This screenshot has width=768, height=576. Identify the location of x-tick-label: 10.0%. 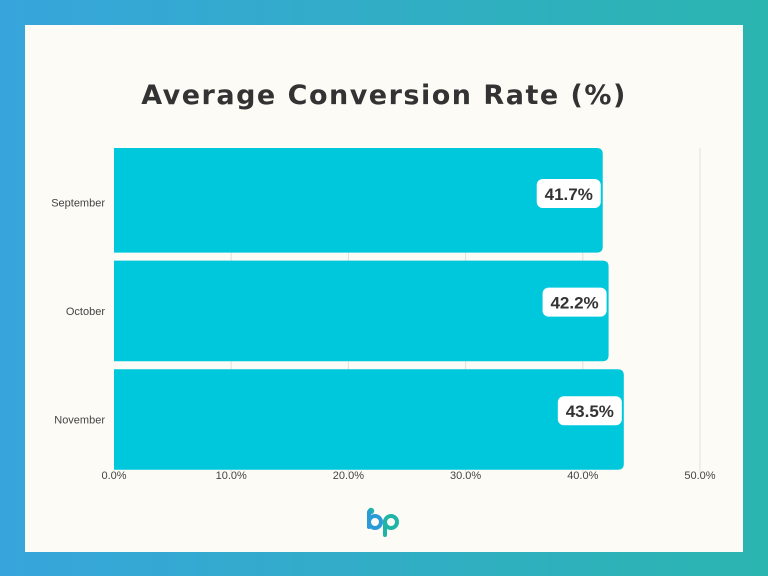
(231, 476).